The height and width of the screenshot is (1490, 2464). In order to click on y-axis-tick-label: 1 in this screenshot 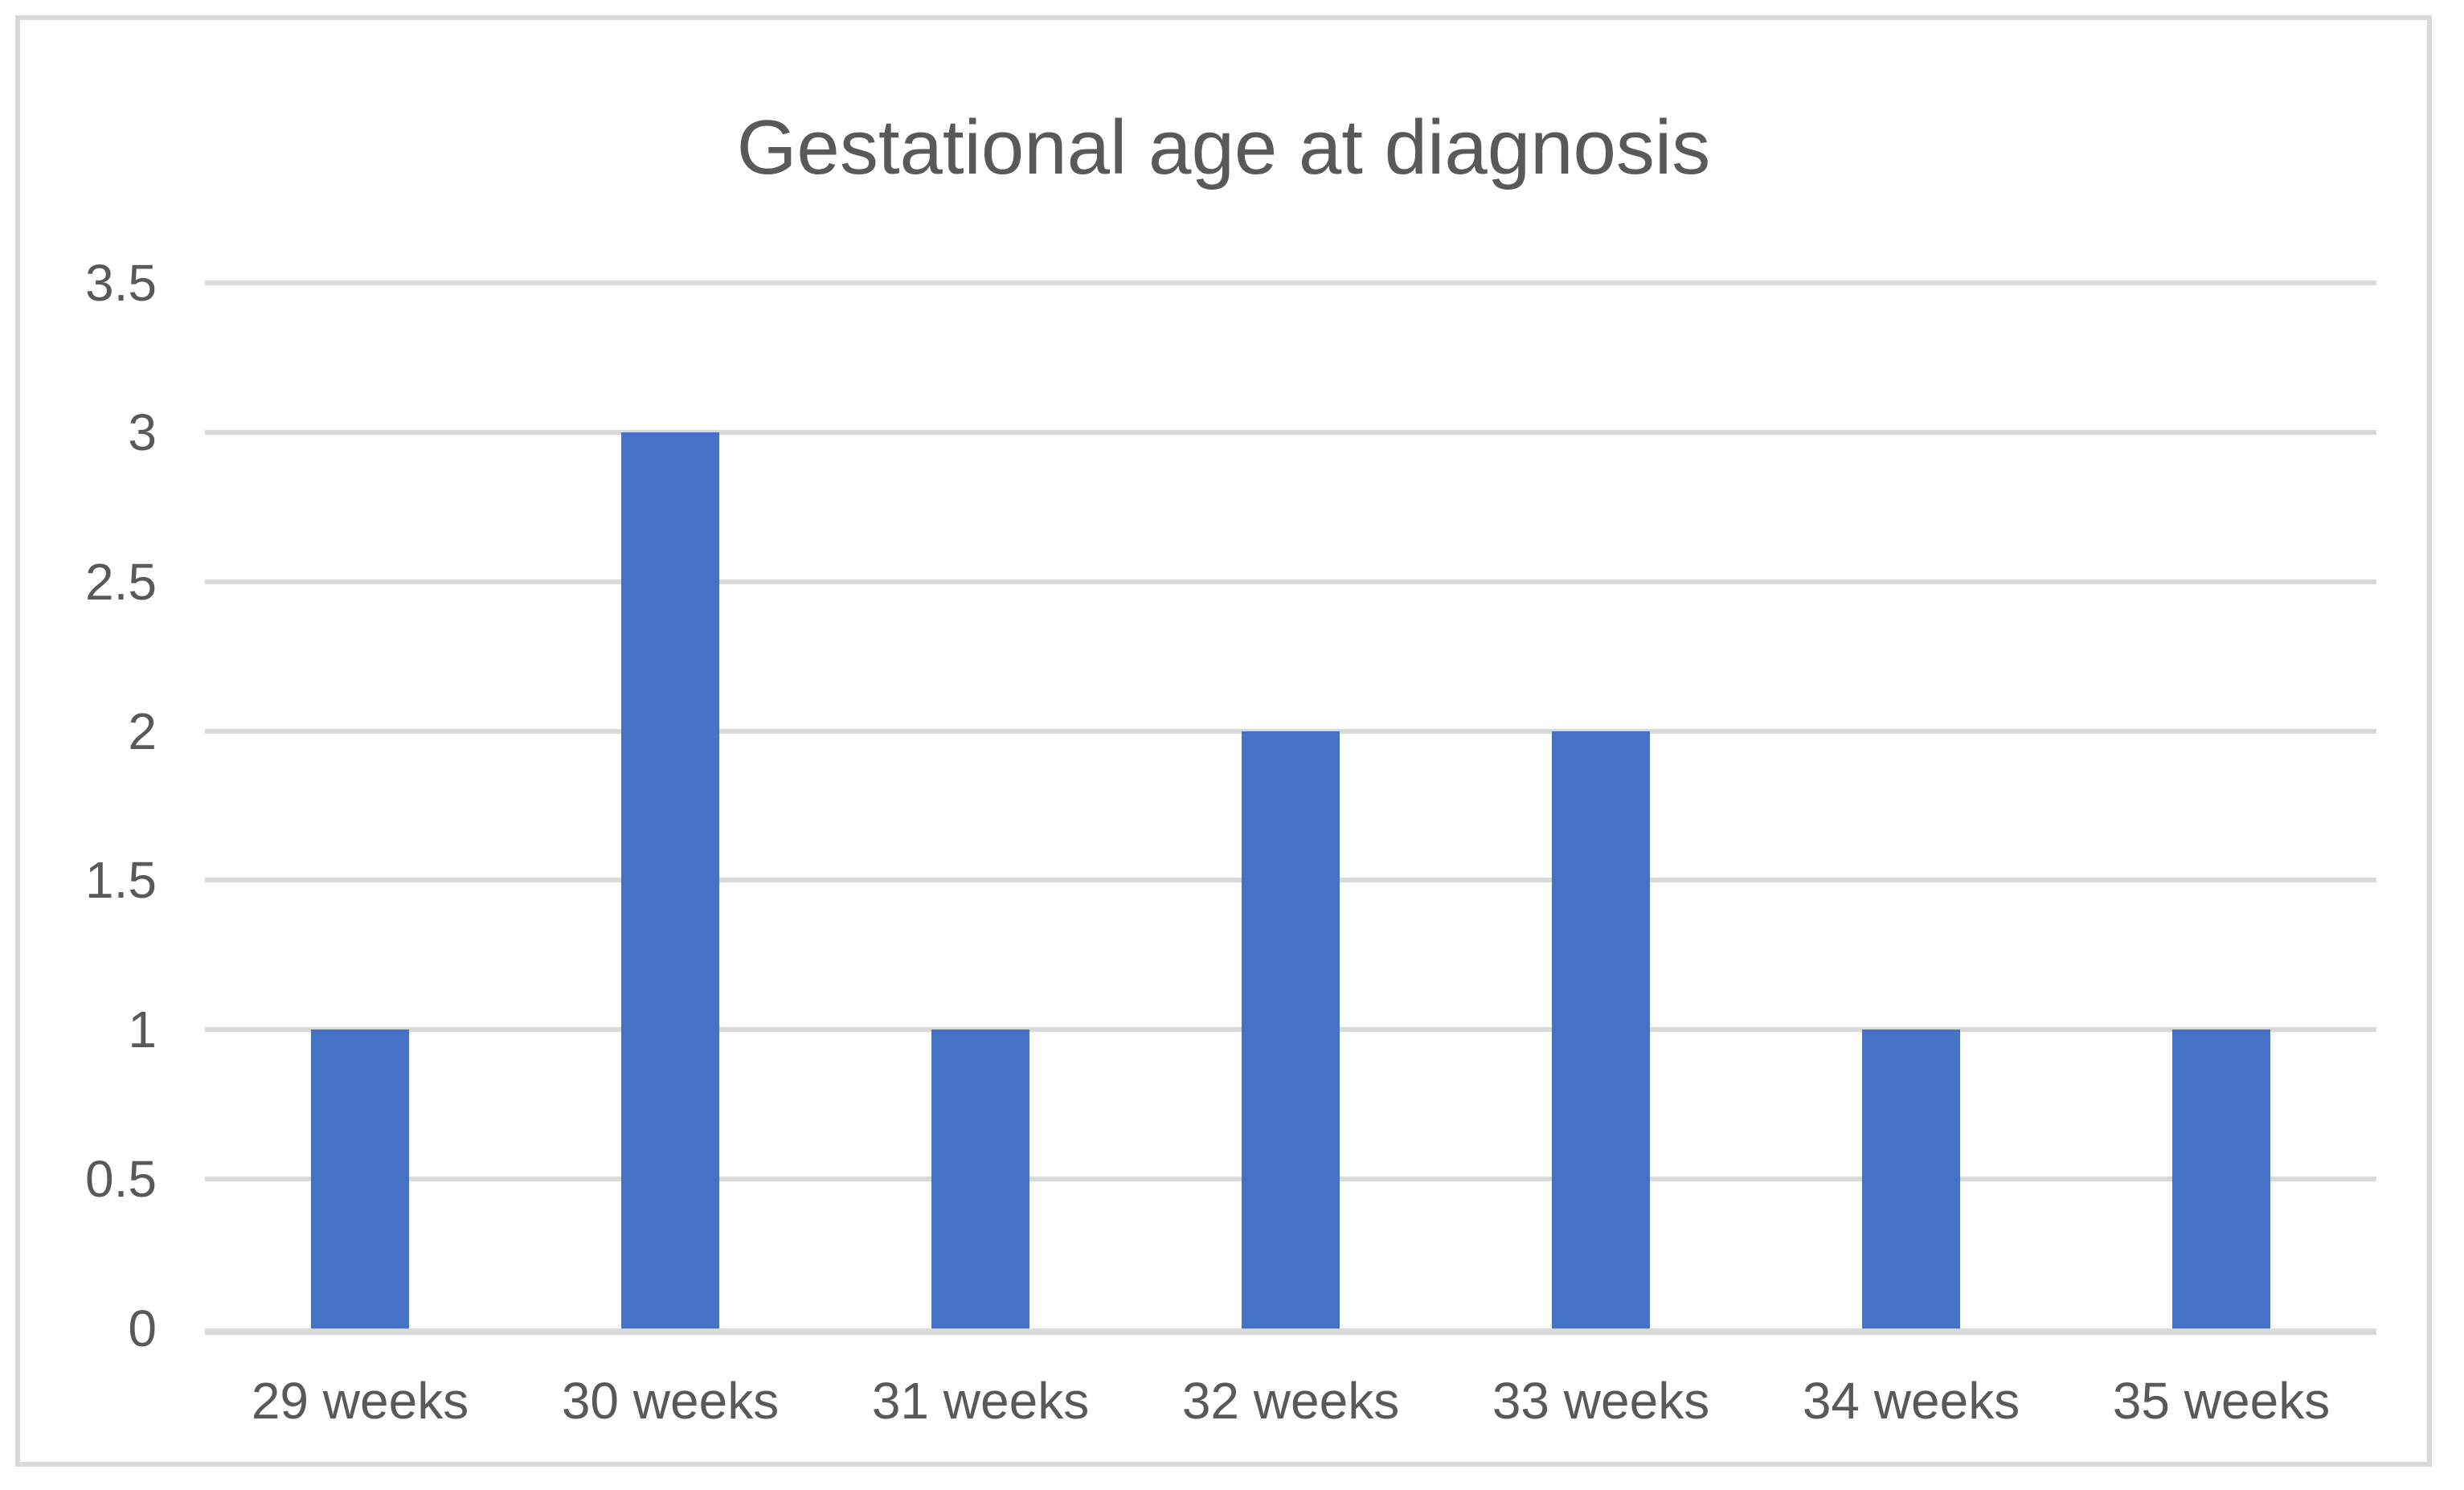, I will do `click(142, 1030)`.